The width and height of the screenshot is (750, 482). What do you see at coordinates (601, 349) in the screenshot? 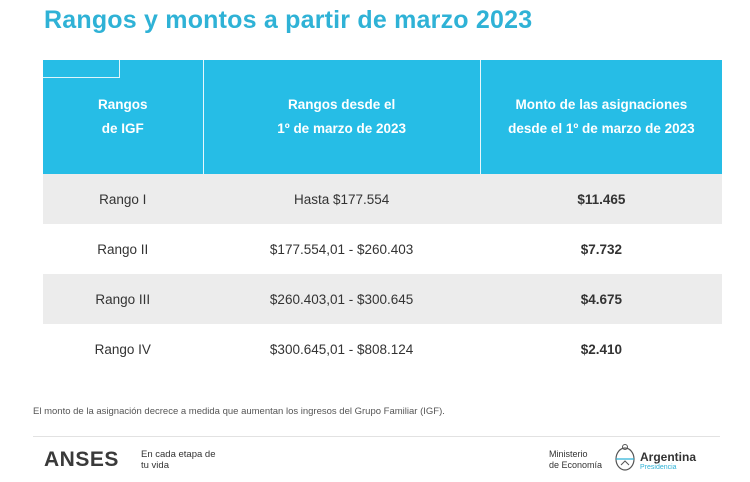
I see `cell-monto: $2.410` at bounding box center [601, 349].